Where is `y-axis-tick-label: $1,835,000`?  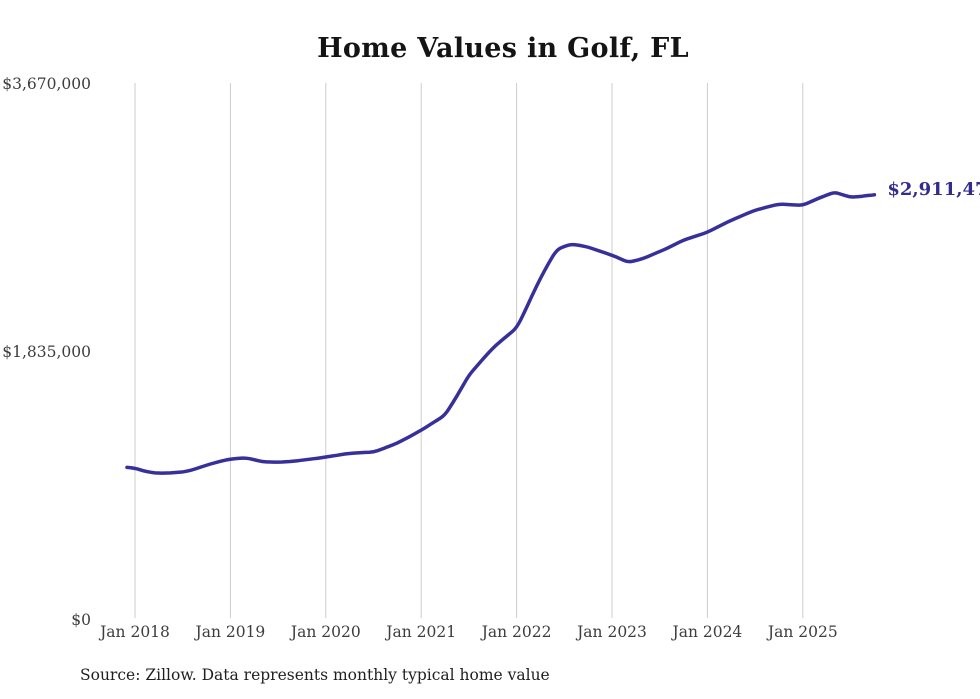
y-axis-tick-label: $1,835,000 is located at coordinates (46, 351).